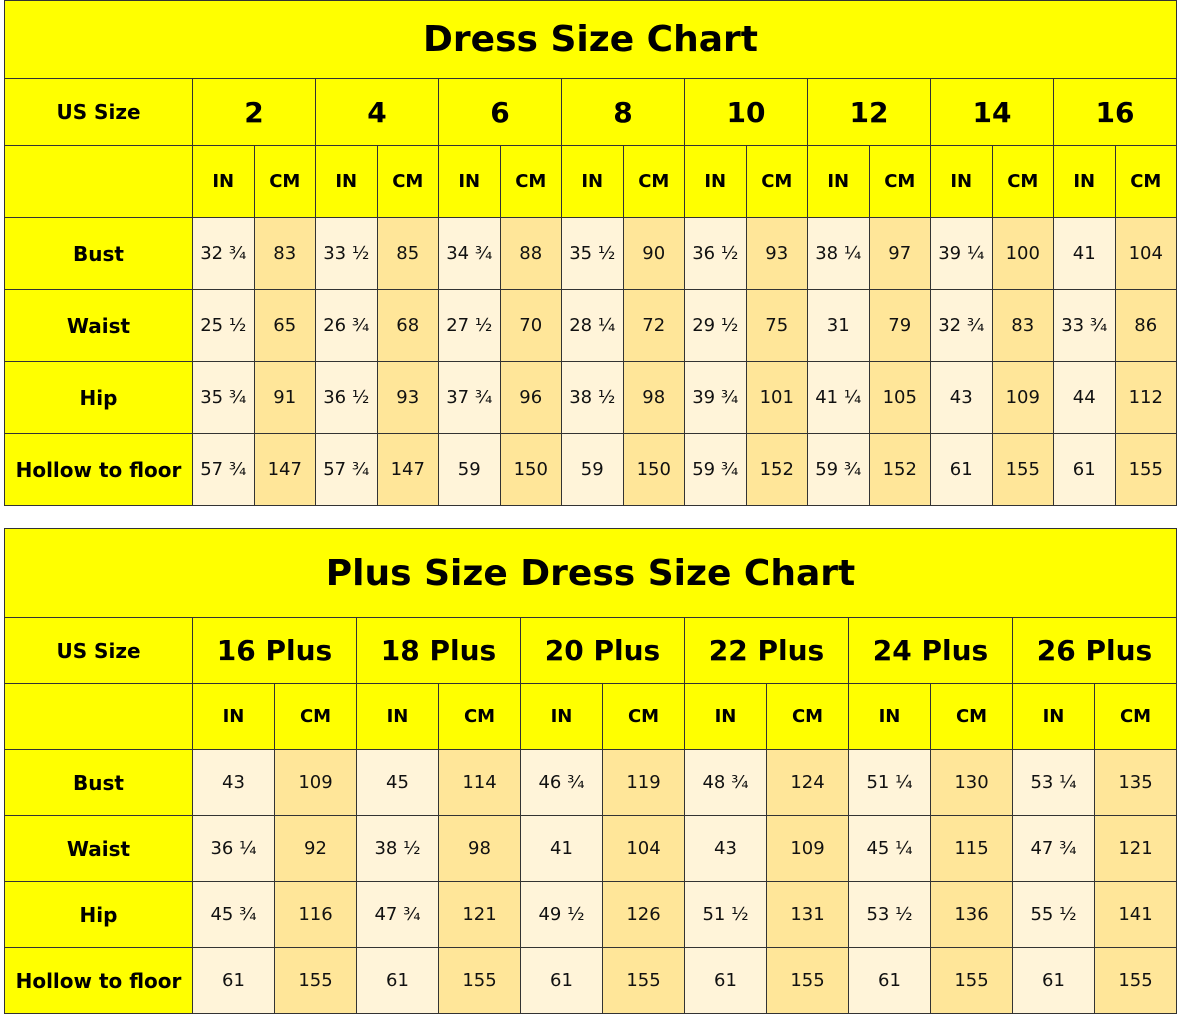  What do you see at coordinates (776, 325) in the screenshot?
I see `cm-value: 75` at bounding box center [776, 325].